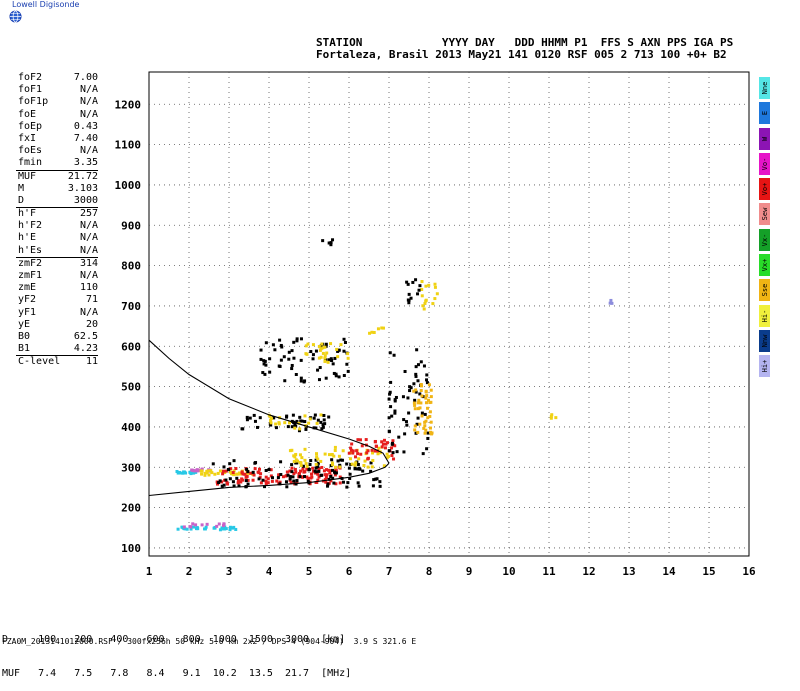 The width and height of the screenshot is (800, 691). Describe the element at coordinates (30, 77) in the screenshot. I see `param-label: foF2` at that location.